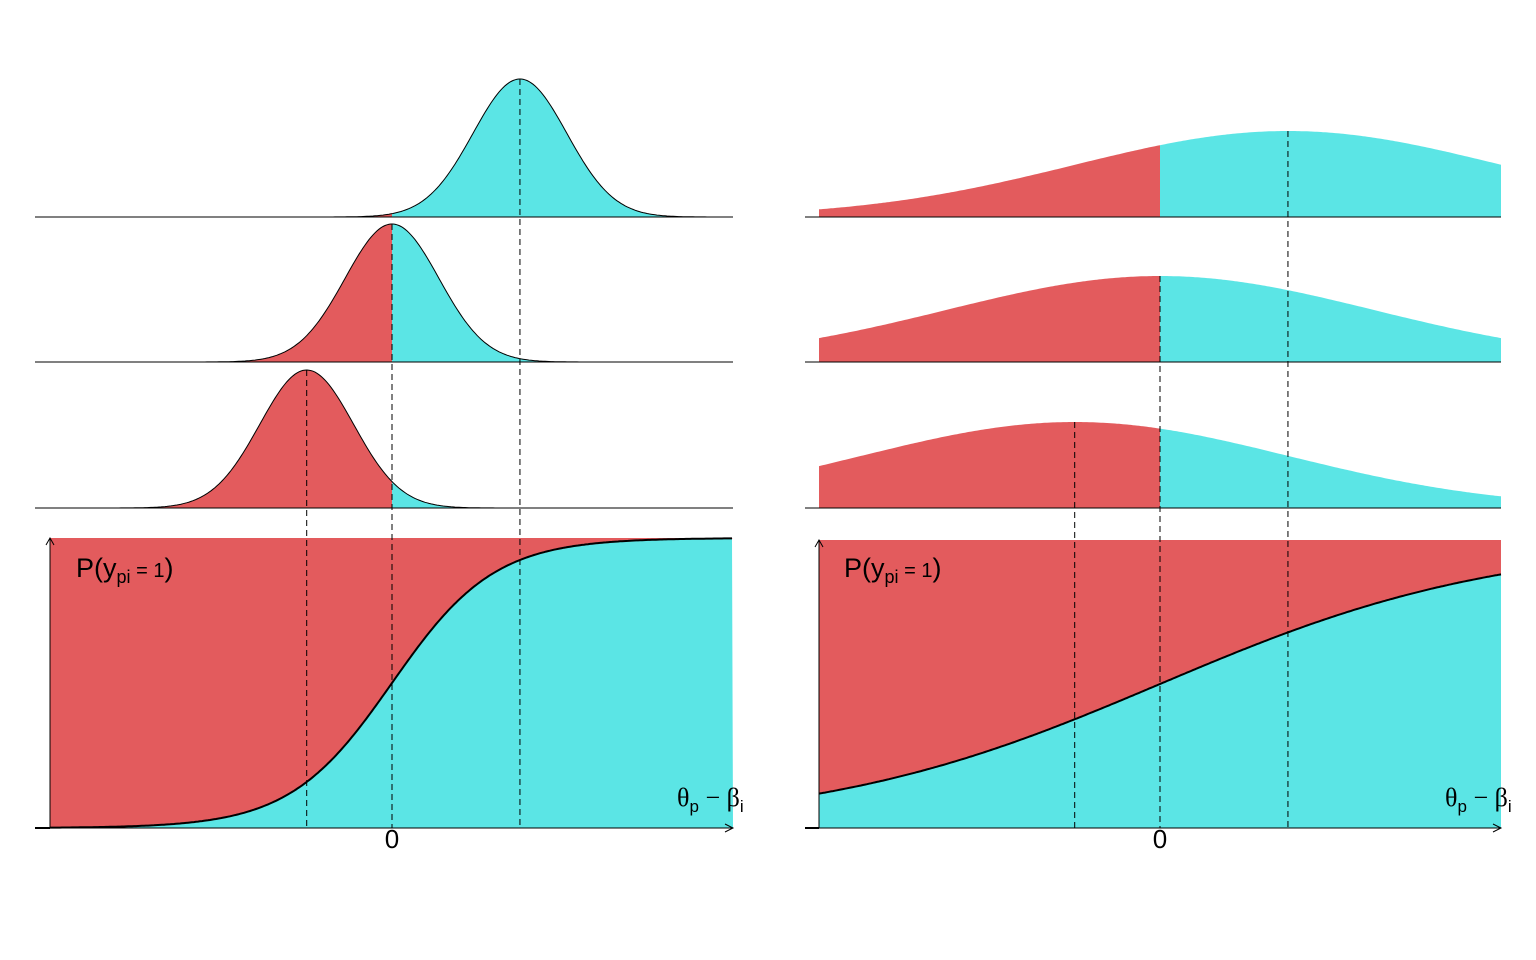 This screenshot has height=960, width=1536. What do you see at coordinates (693, 806) in the screenshot?
I see `left-x-theta-sub: p` at bounding box center [693, 806].